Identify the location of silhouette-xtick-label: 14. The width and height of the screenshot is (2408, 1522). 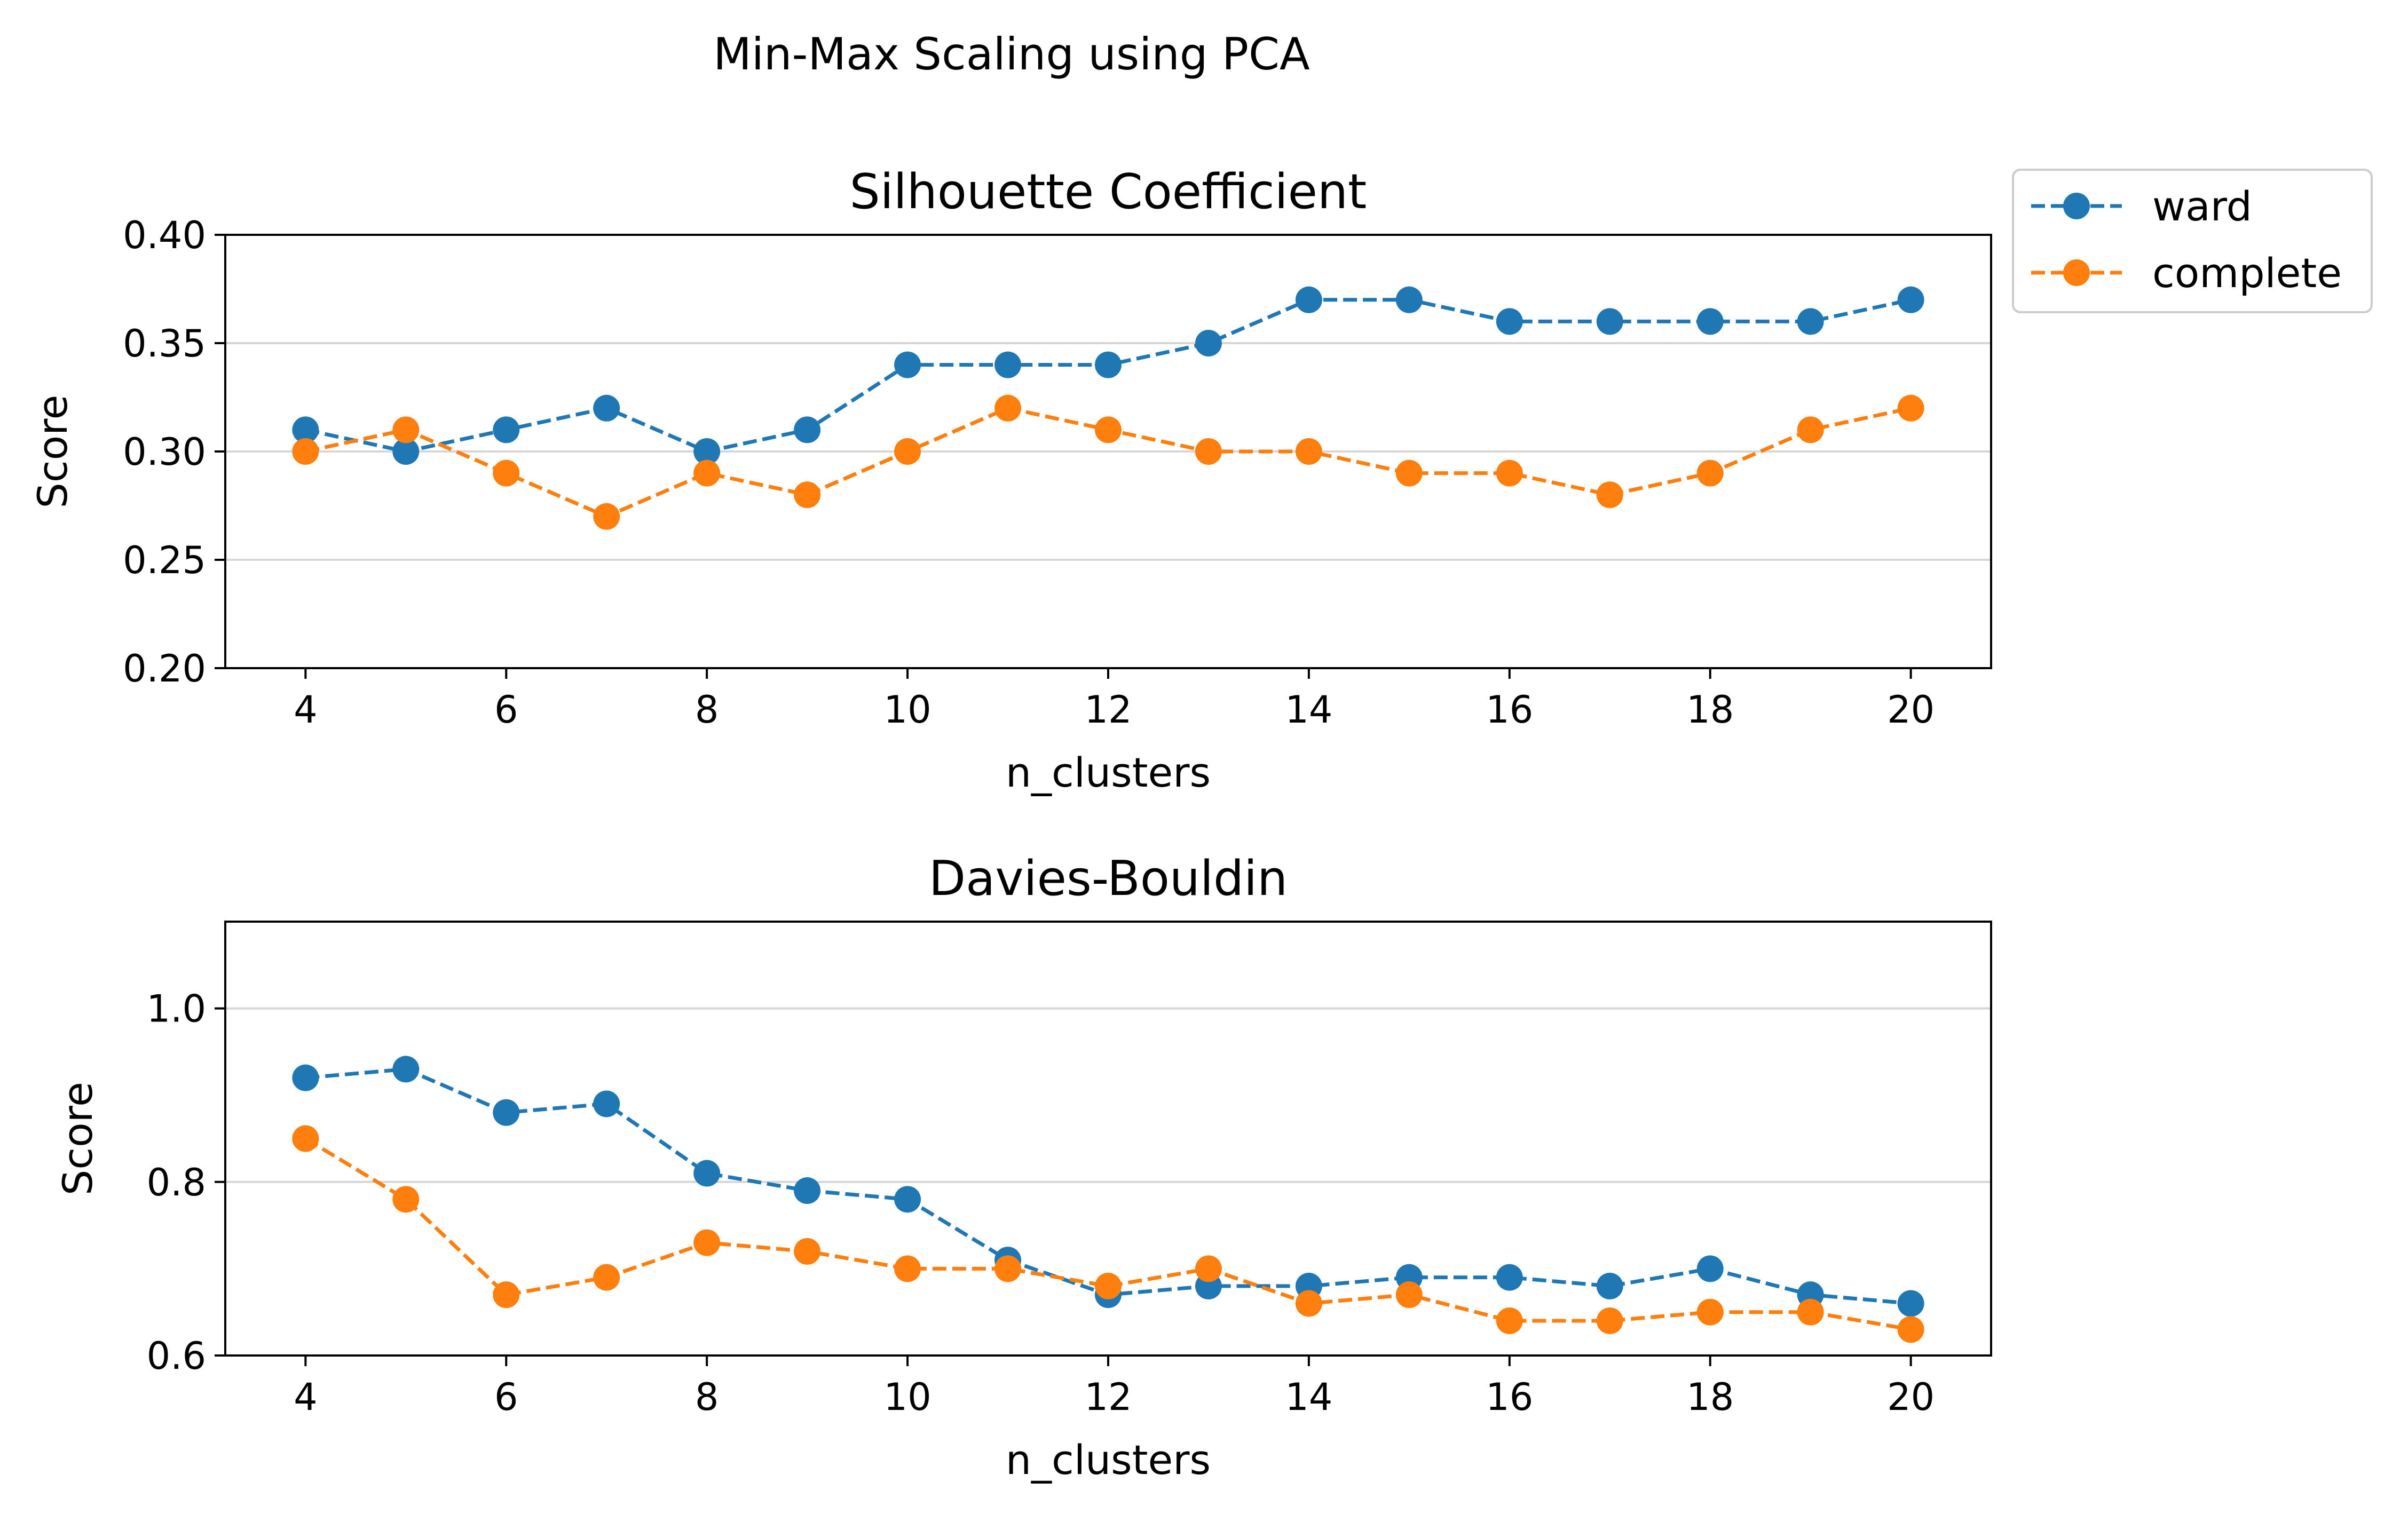
(1308, 710).